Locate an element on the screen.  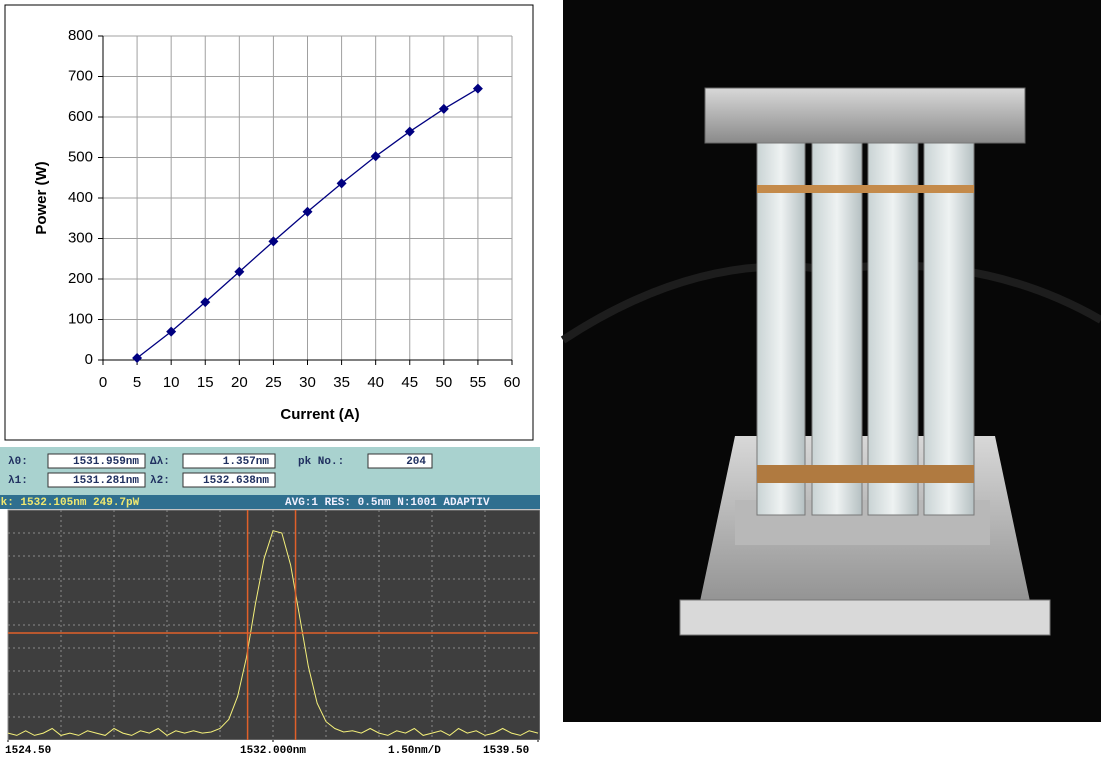
peak-readout: Pk: 1532.105nm 249.7pW is located at coordinates (70, 503).